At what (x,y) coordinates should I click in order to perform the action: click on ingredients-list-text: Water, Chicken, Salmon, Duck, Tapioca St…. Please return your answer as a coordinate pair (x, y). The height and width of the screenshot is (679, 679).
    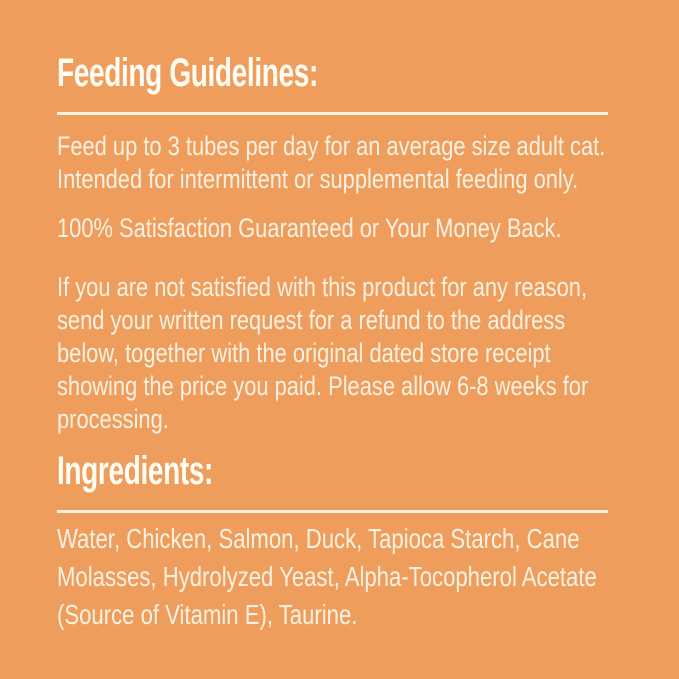
    Looking at the image, I should click on (327, 576).